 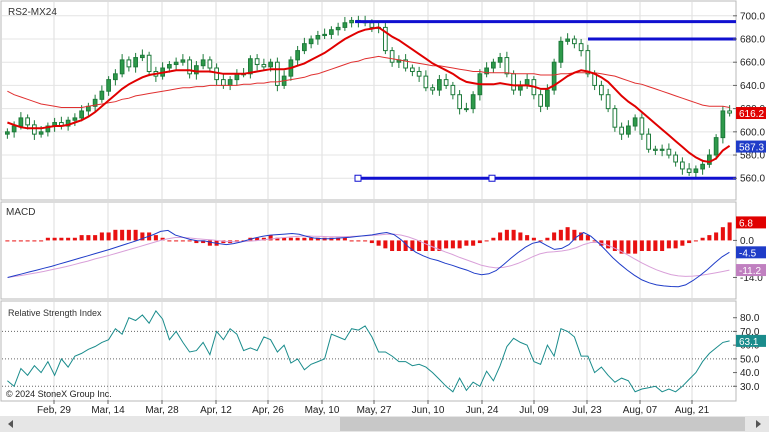 I want to click on macd-tick-label: -14.0, so click(x=751, y=278).